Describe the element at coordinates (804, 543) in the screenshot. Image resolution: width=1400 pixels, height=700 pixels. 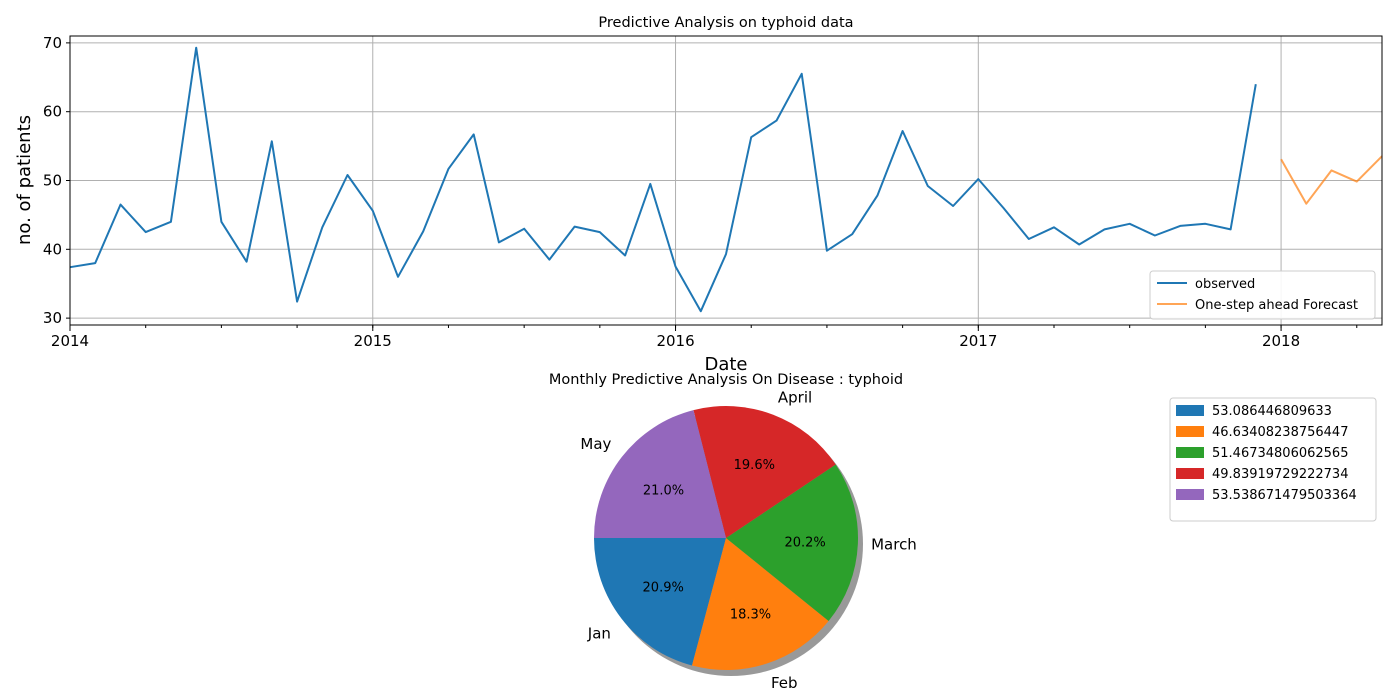
I see `pie-percent-label: 20.2%` at that location.